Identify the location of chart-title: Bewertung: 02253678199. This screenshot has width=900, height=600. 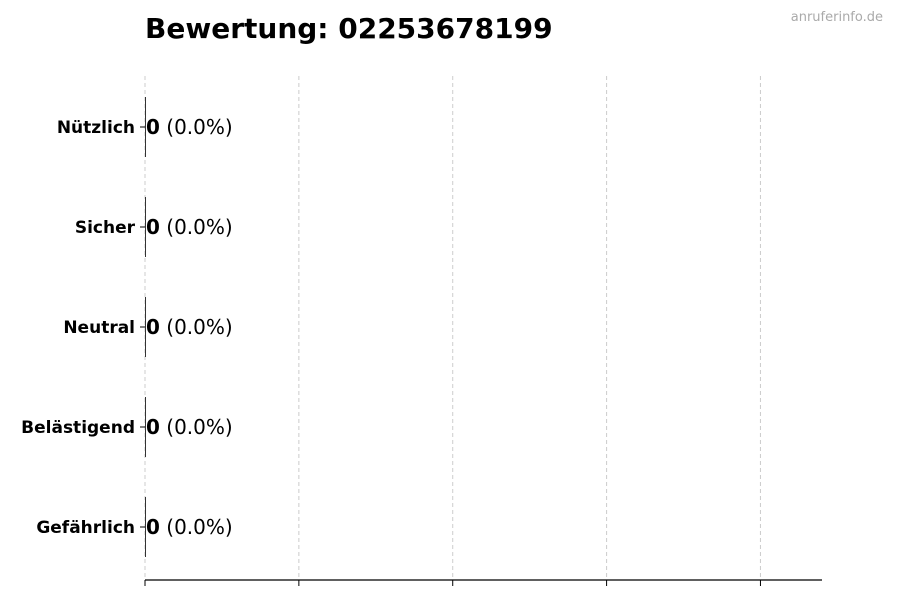
(349, 28).